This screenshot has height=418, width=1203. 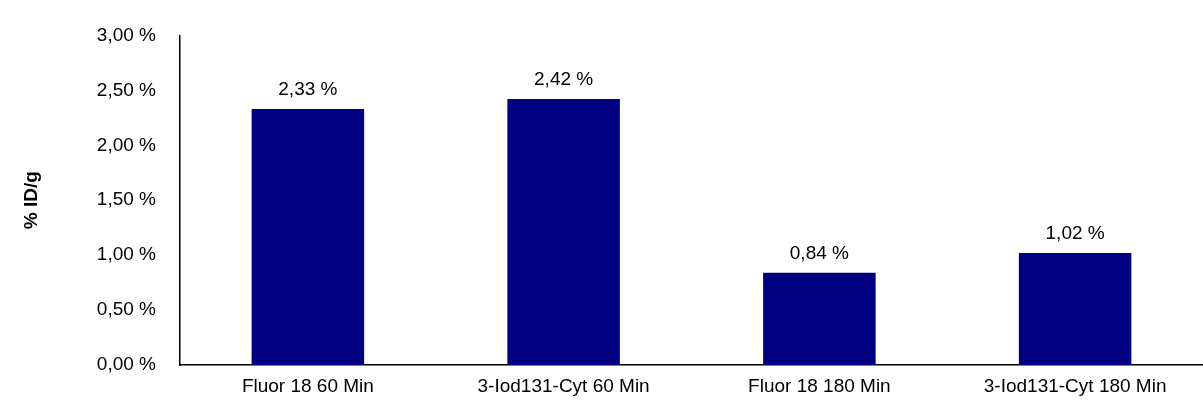 What do you see at coordinates (1075, 385) in the screenshot?
I see `x-tick-label: 3-Iod131-Cyt 180 Min` at bounding box center [1075, 385].